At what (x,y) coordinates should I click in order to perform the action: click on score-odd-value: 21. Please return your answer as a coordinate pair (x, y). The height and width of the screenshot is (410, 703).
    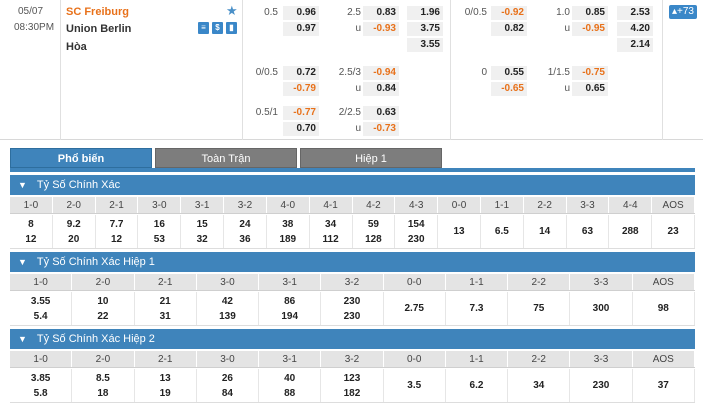
    Looking at the image, I should click on (165, 301).